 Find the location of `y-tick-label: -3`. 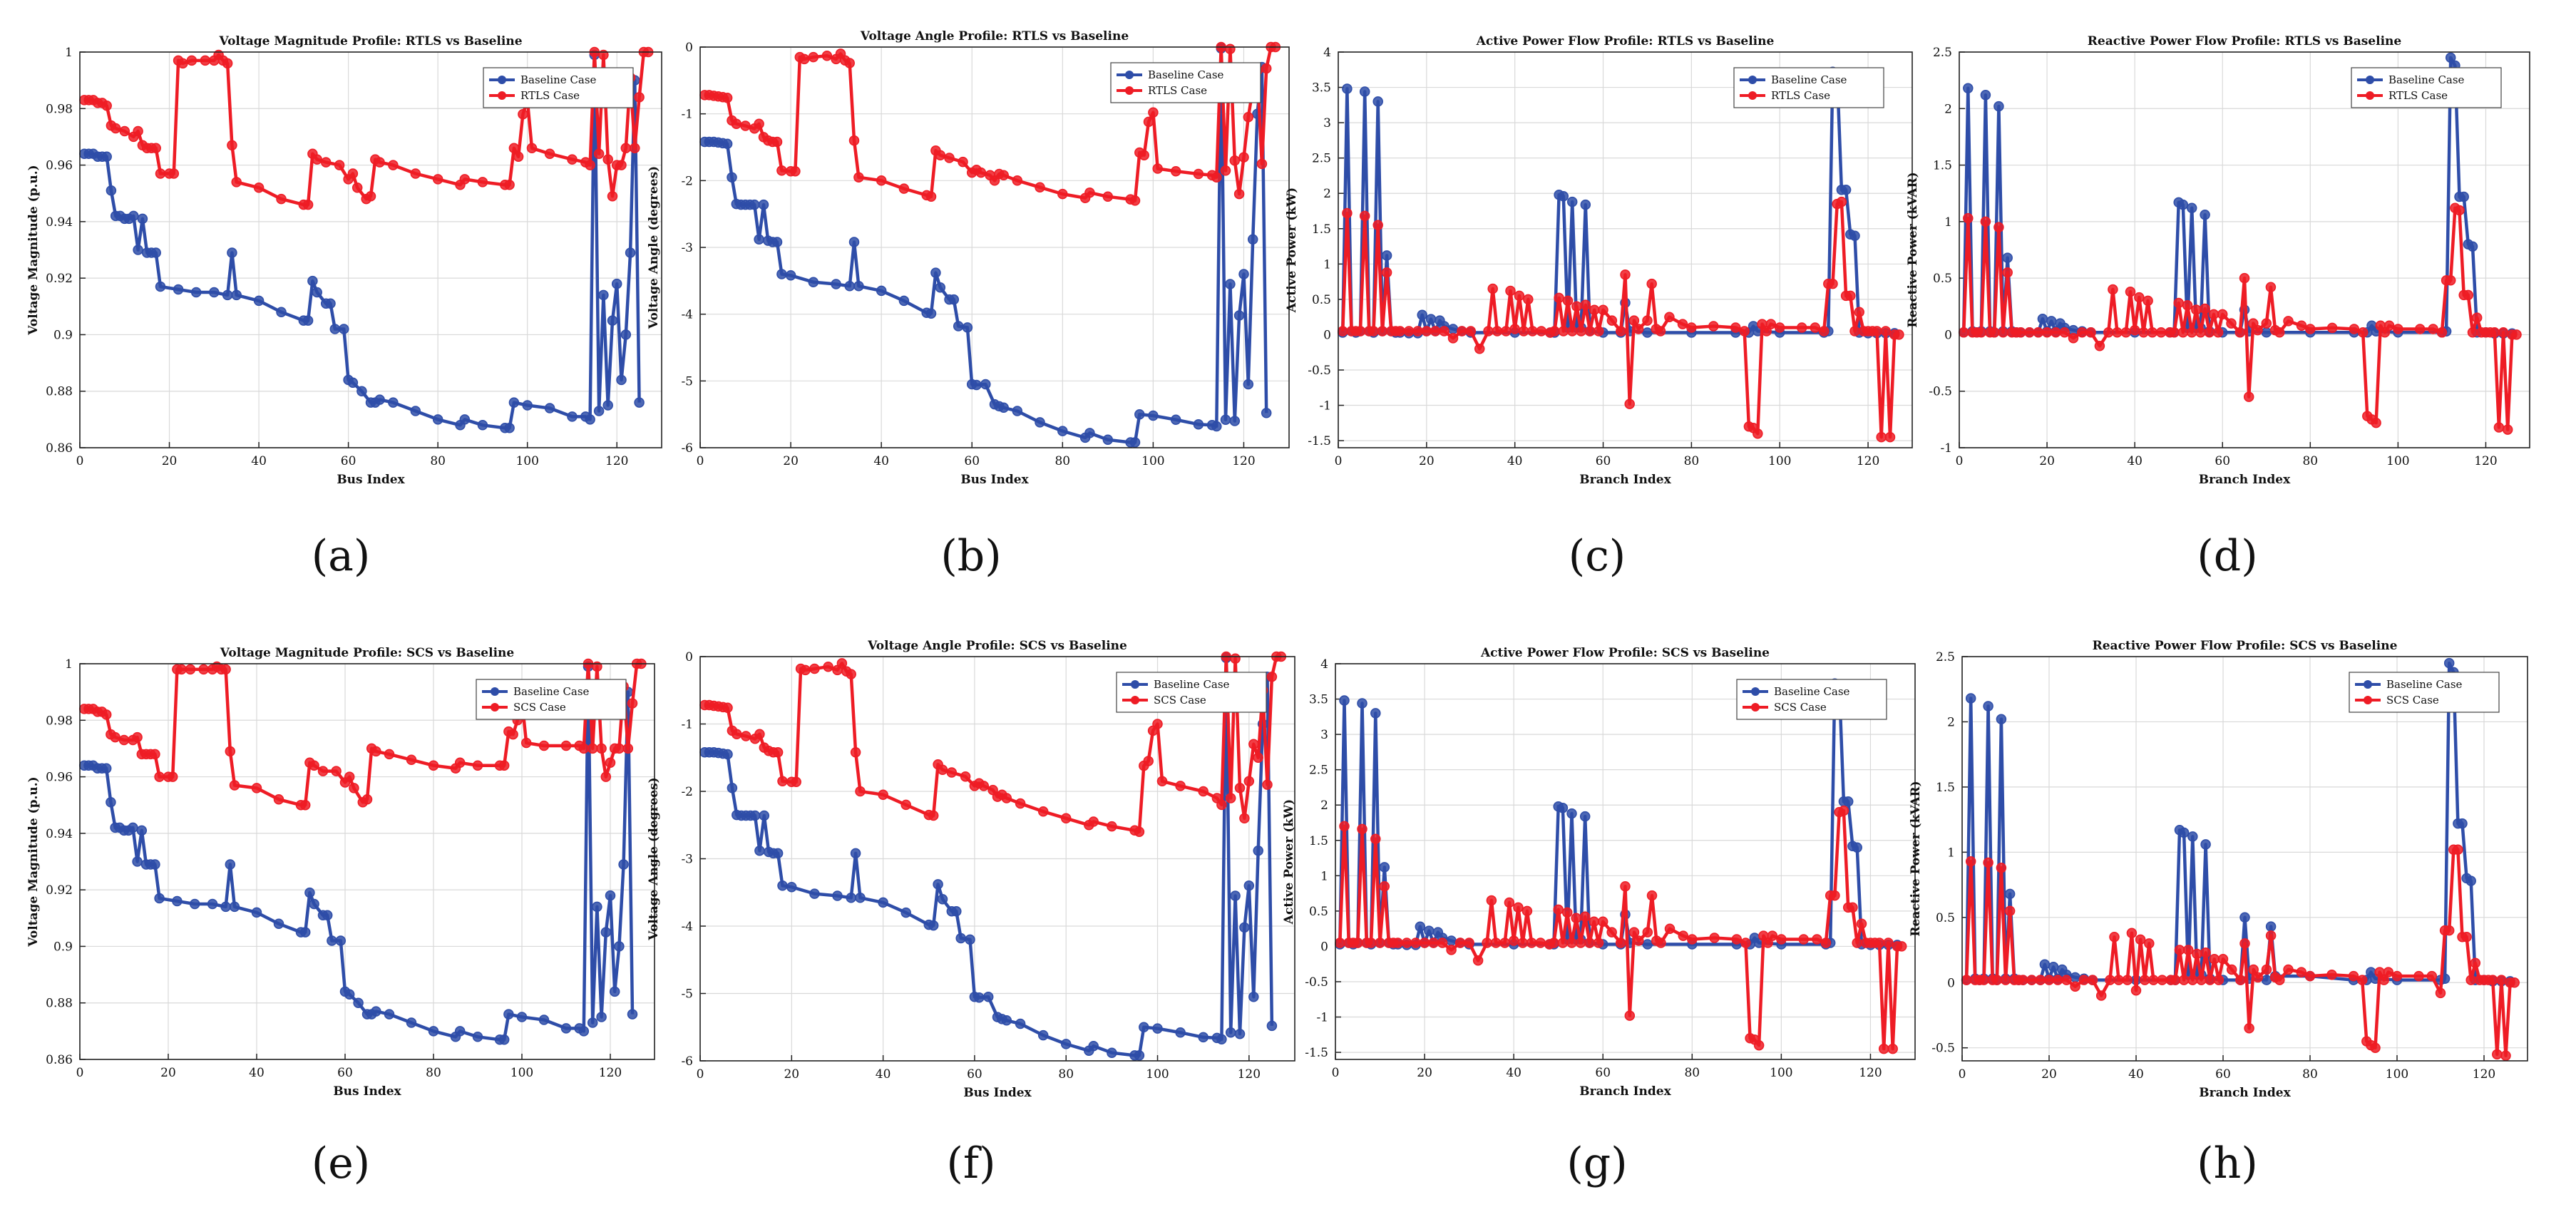

y-tick-label: -3 is located at coordinates (687, 248).